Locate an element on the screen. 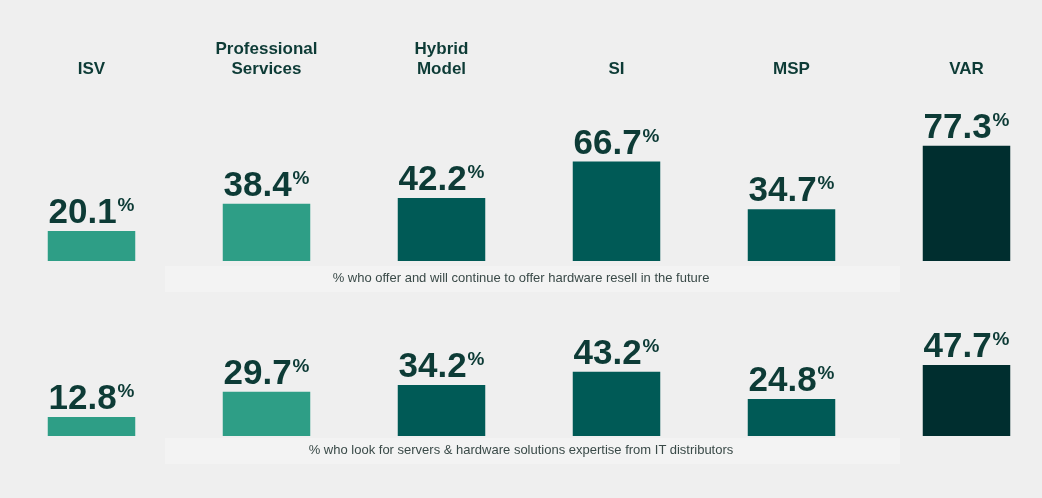  x-tick-label: Professional Services is located at coordinates (266, 59).